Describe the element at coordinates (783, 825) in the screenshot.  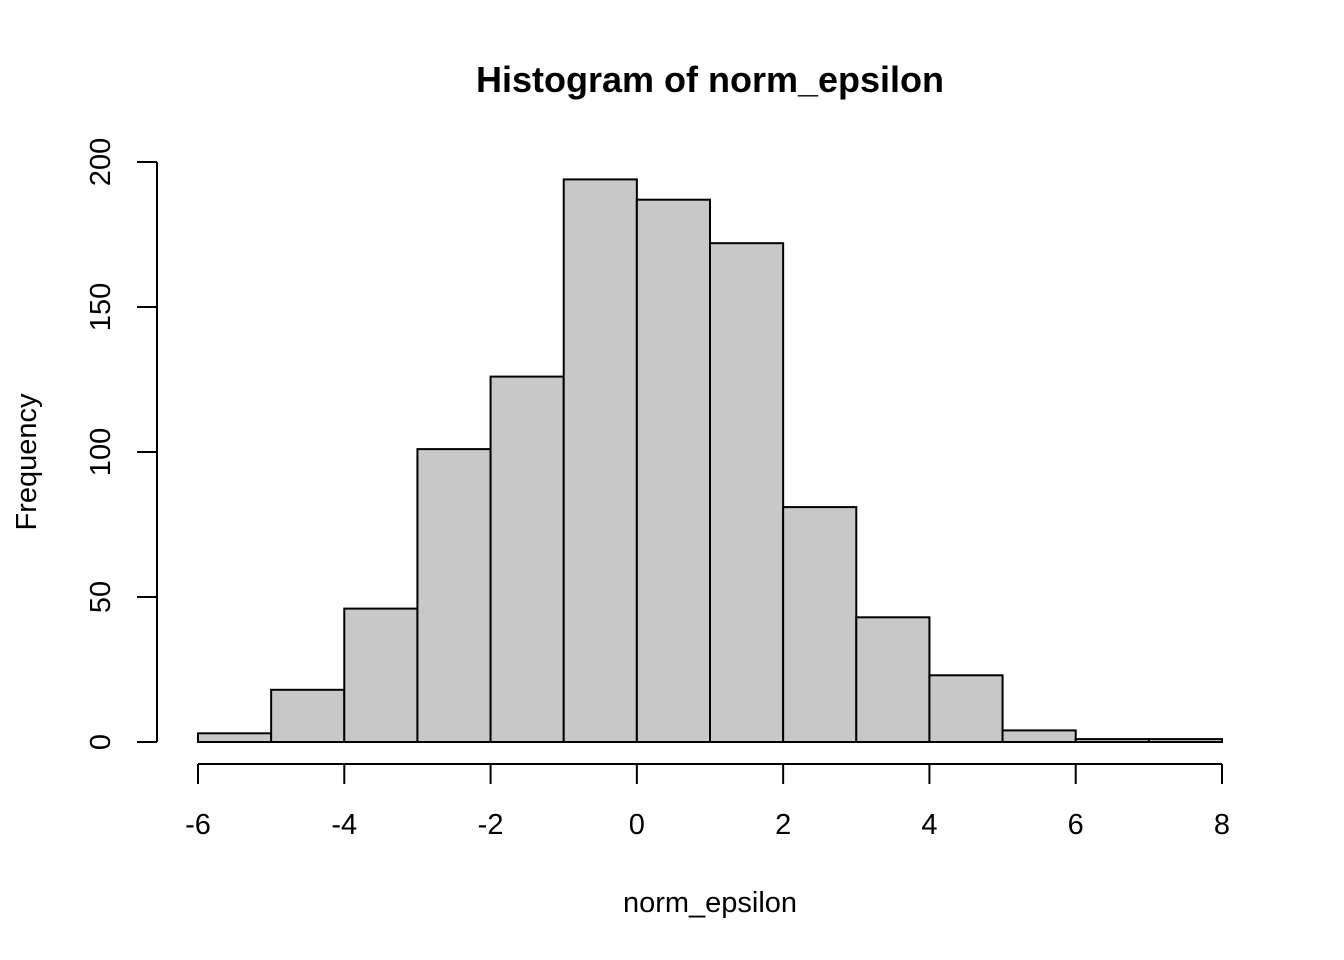
I see `x-tick-label: 2` at that location.